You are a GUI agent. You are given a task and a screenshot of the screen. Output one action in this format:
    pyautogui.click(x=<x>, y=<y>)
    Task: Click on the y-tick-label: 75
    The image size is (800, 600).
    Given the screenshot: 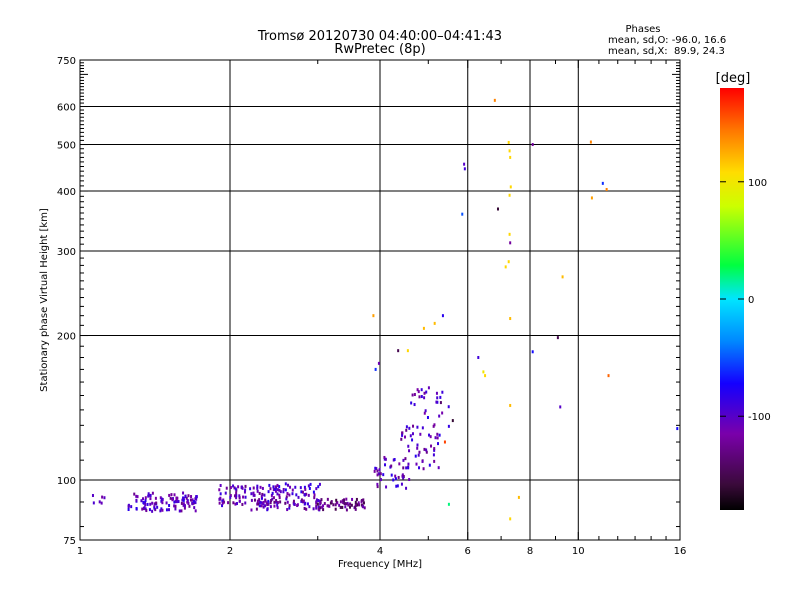 What is the action you would take?
    pyautogui.click(x=69, y=541)
    